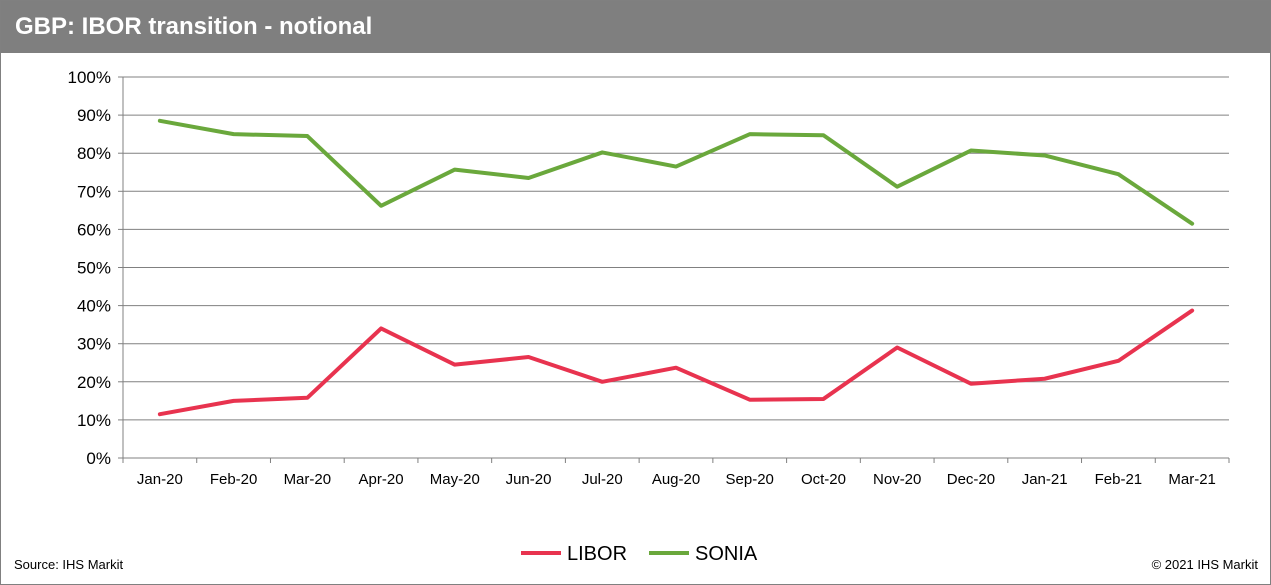 The height and width of the screenshot is (585, 1271). What do you see at coordinates (94, 344) in the screenshot?
I see `y-tick-label: 30%` at bounding box center [94, 344].